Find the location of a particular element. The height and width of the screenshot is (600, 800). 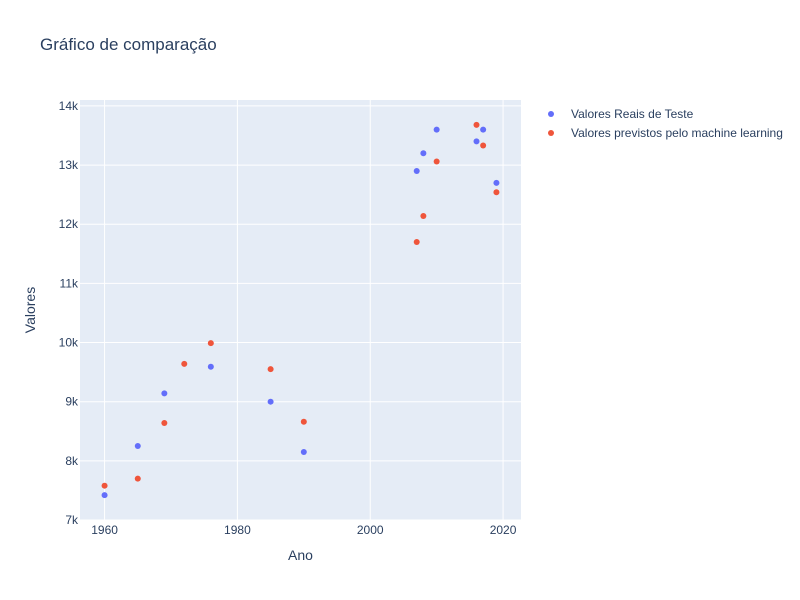

y-tick-label: 9k is located at coordinates (72, 402).